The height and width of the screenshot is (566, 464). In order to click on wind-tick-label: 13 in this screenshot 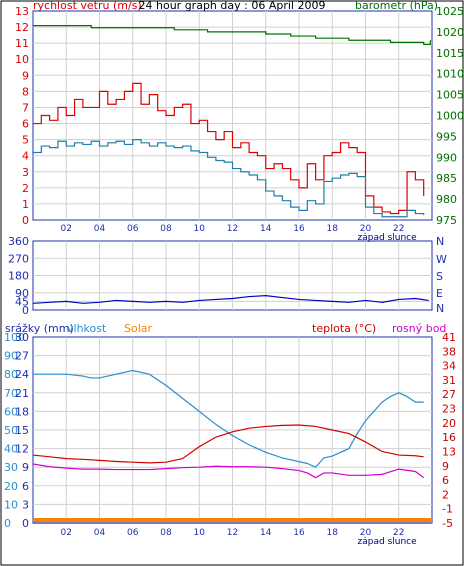, I will do `click(22, 11)`.